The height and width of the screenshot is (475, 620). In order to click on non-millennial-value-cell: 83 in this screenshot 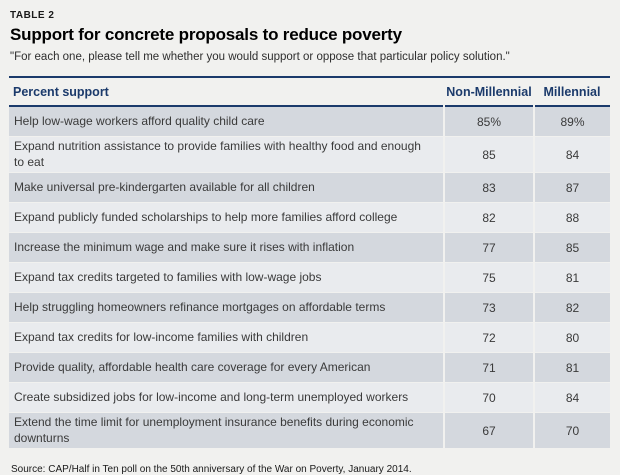, I will do `click(488, 188)`.